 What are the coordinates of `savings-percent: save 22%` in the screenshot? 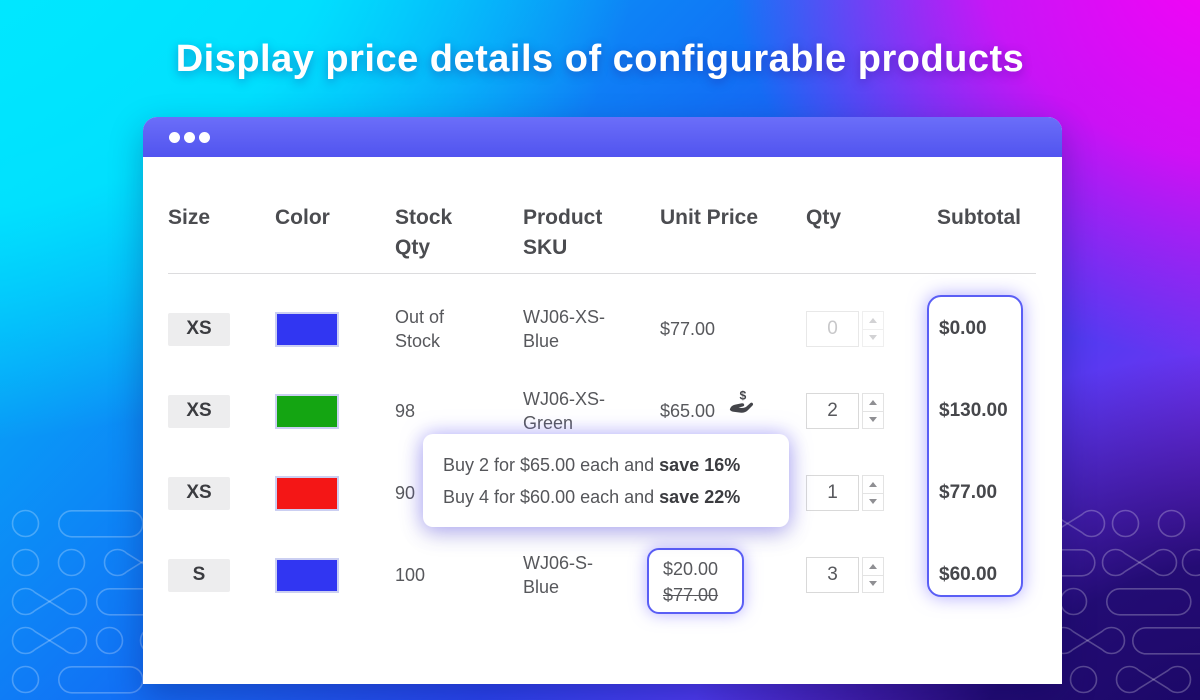 It's located at (700, 497).